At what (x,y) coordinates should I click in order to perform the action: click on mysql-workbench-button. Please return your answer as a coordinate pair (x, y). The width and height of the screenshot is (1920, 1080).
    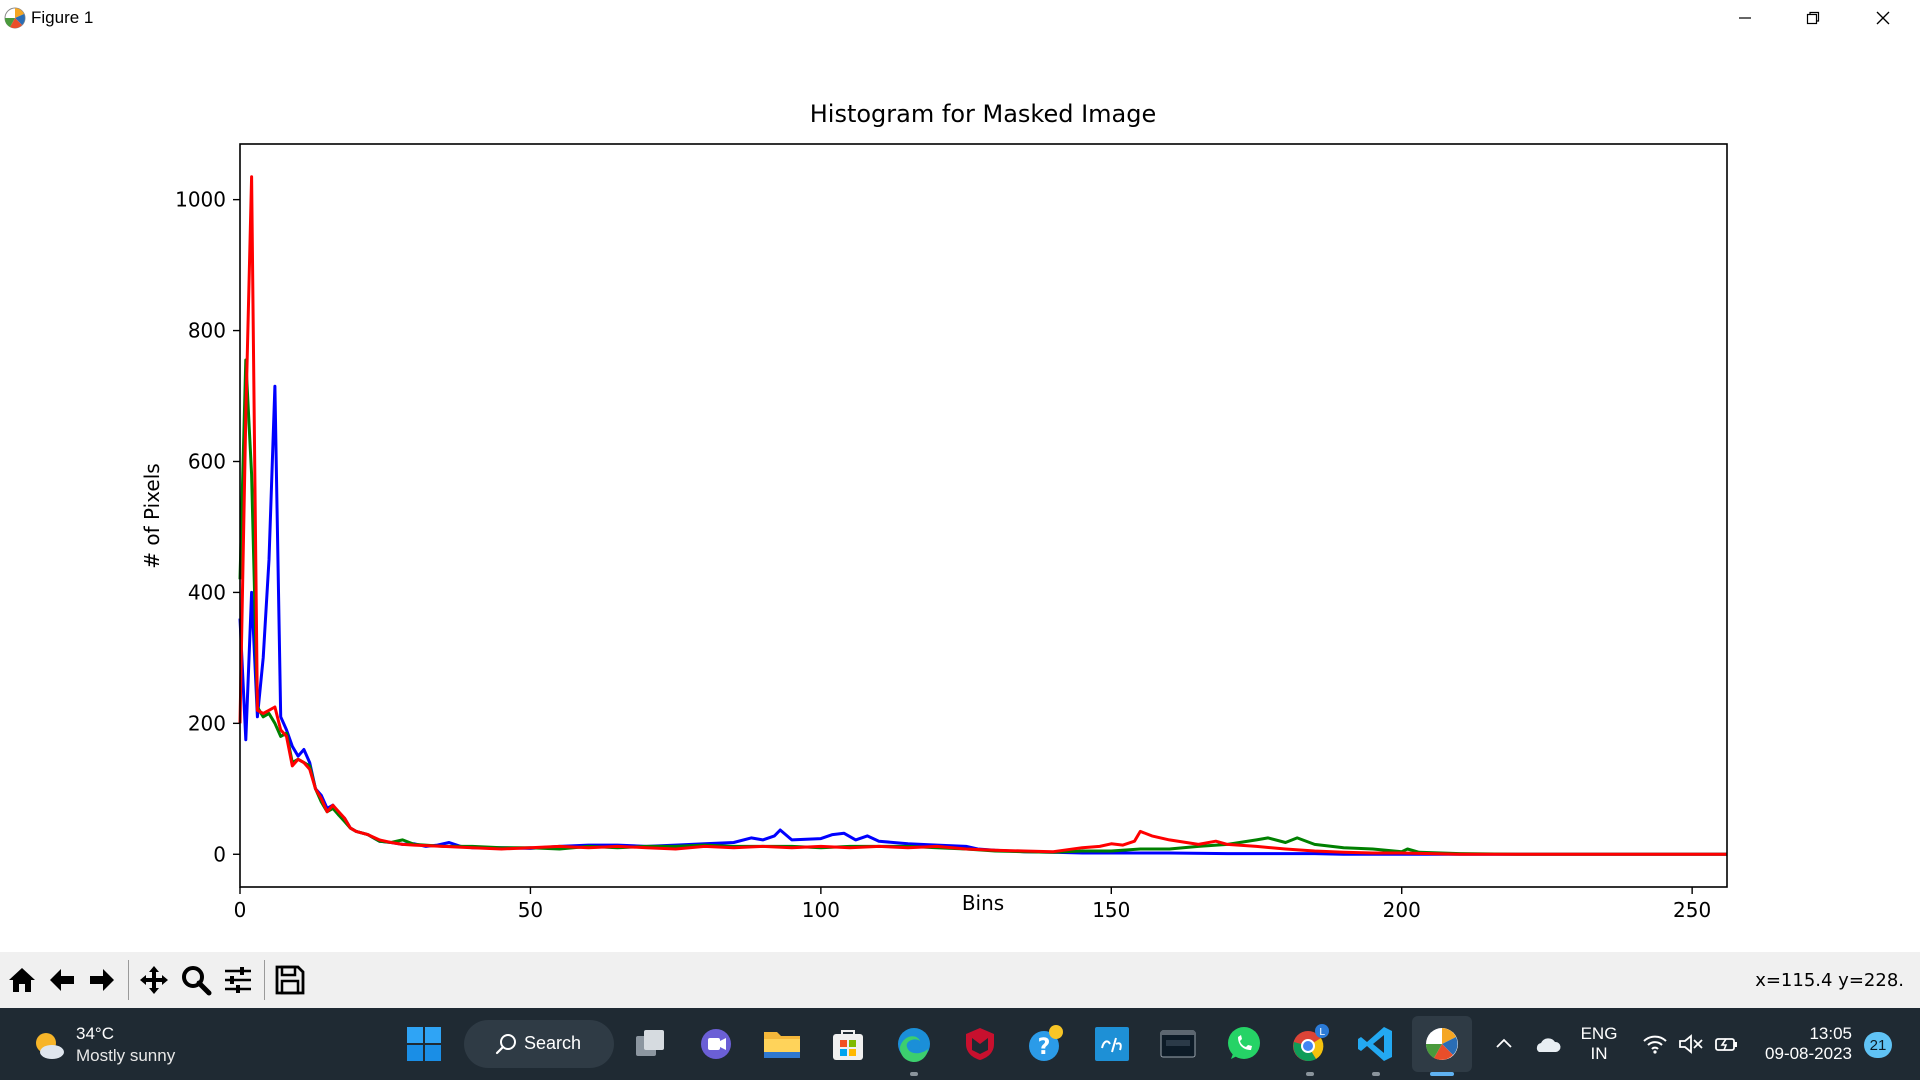
    Looking at the image, I should click on (1178, 1044).